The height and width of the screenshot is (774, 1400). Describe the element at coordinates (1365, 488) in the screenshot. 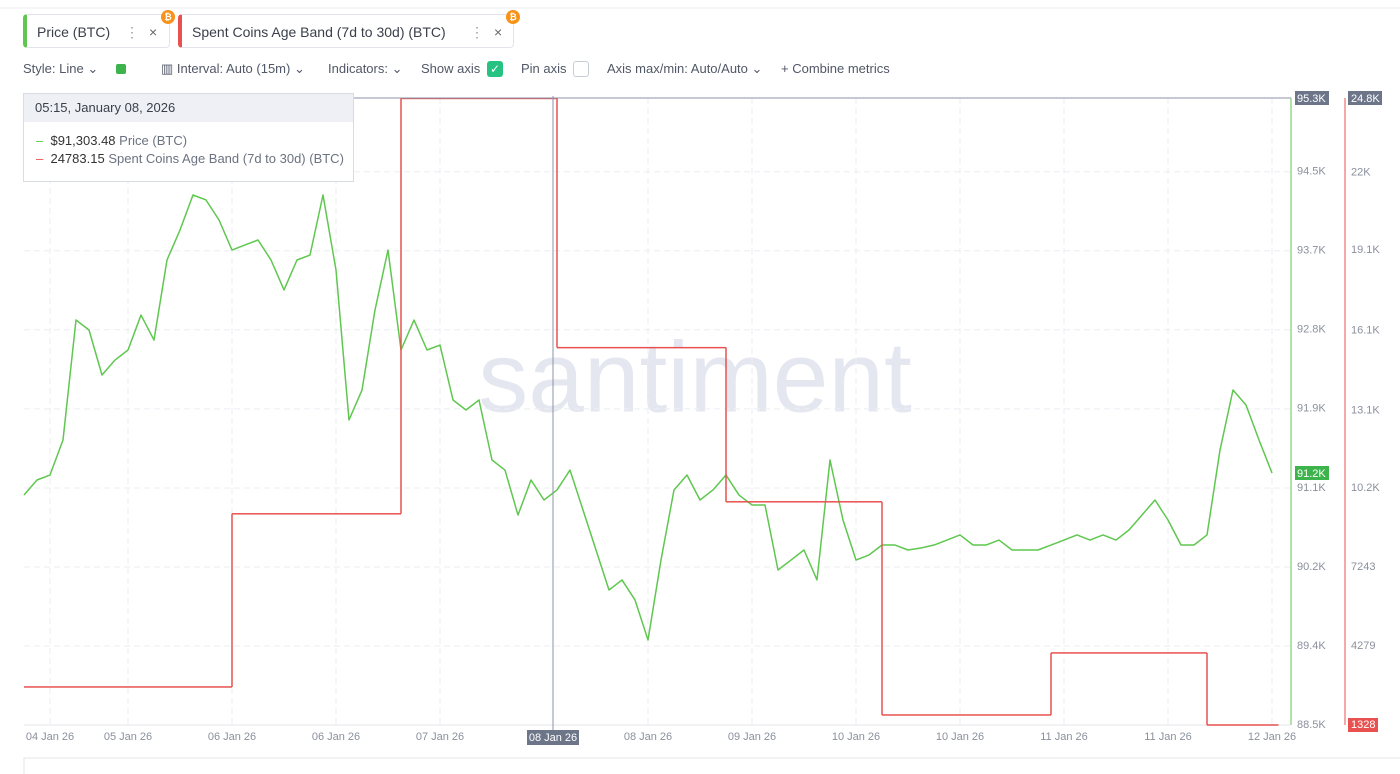

I see `y2-tick-label: 10.2K` at that location.